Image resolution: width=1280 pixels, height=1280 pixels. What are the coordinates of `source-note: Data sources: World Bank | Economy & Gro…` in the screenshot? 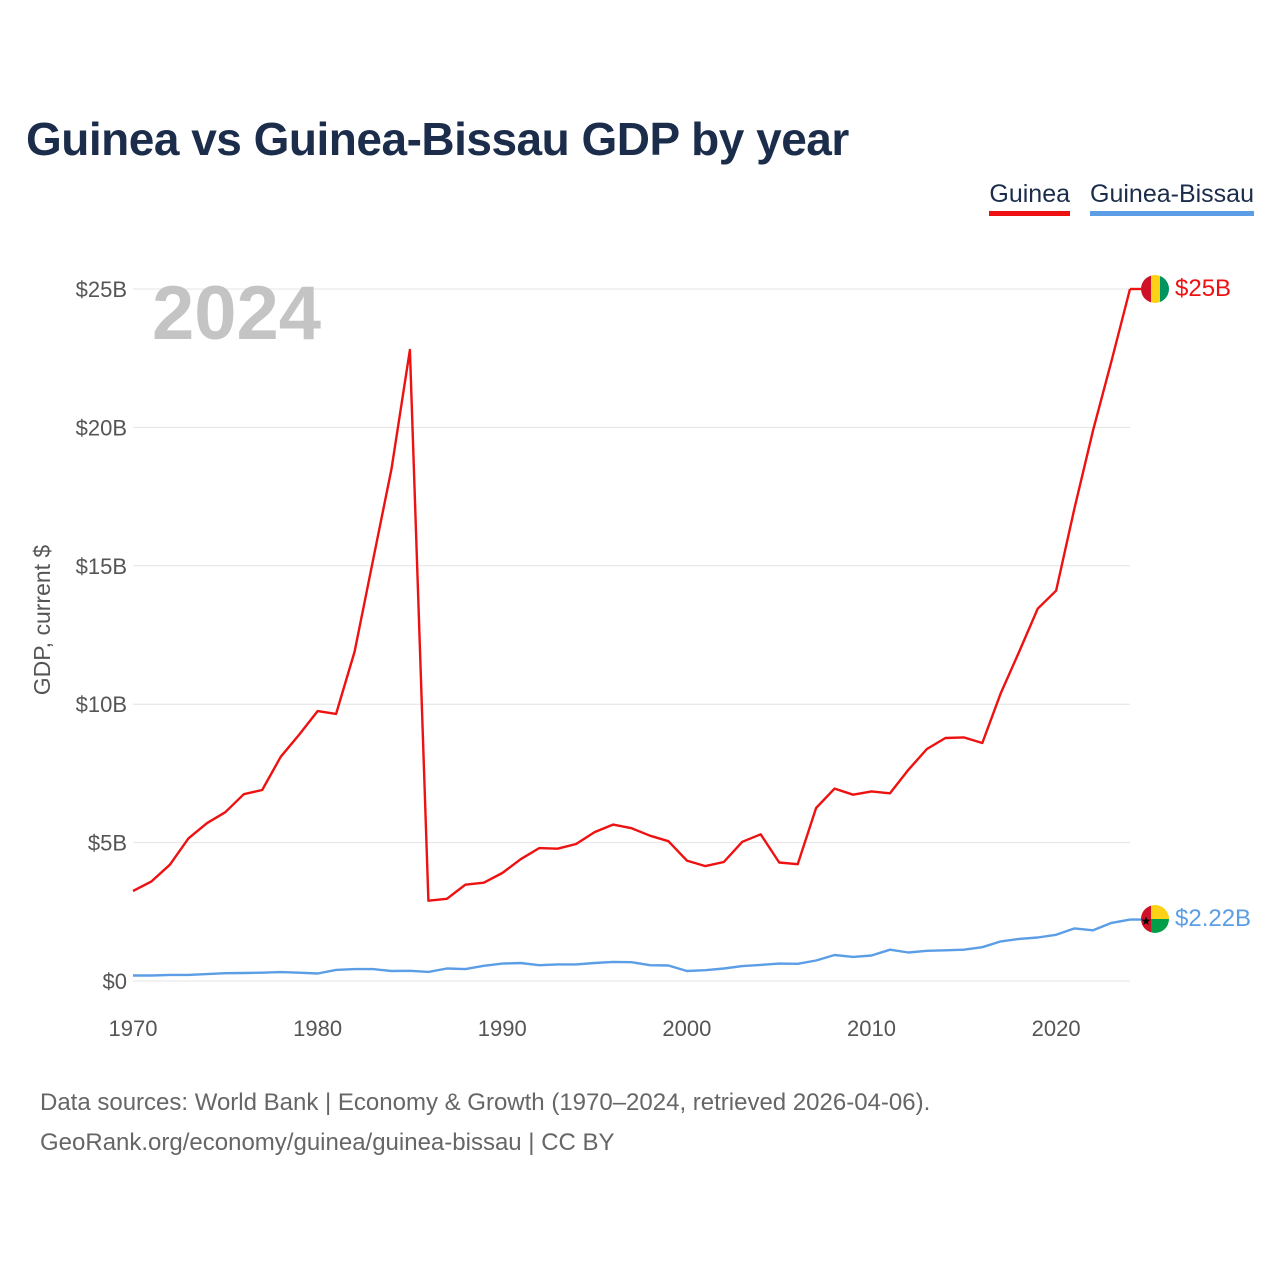 It's located at (485, 1123).